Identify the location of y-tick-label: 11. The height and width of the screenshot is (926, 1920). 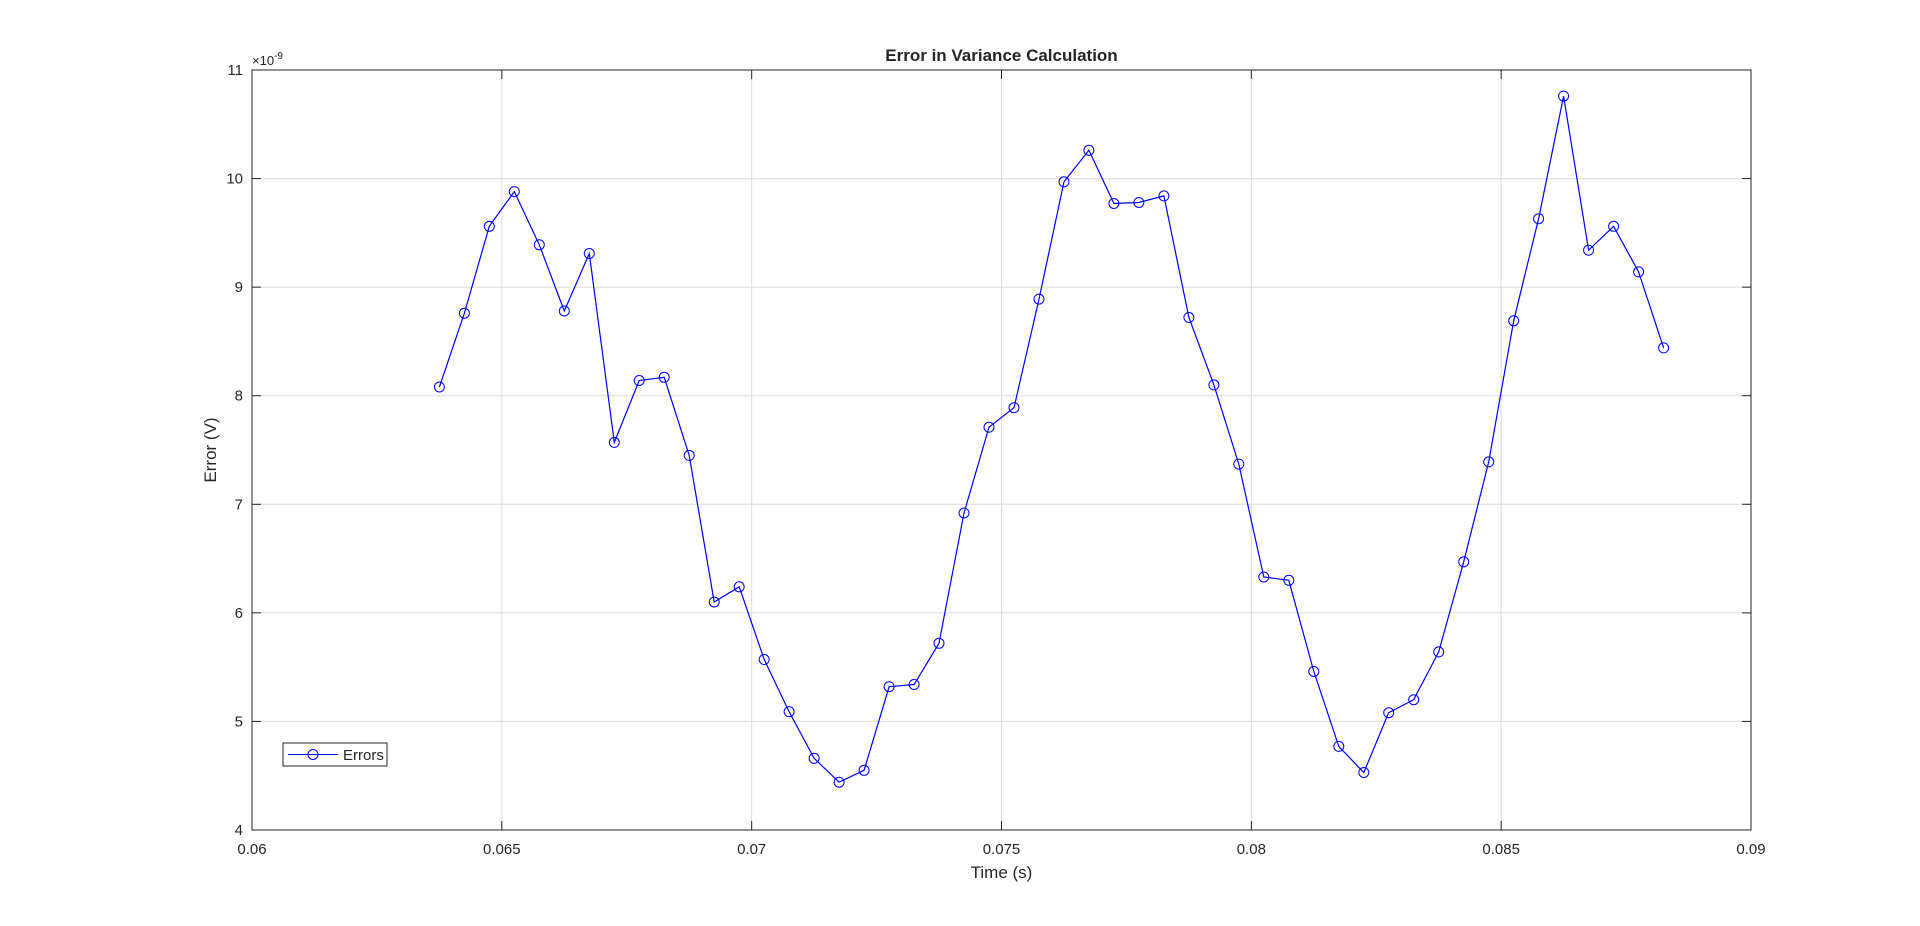
(235, 70).